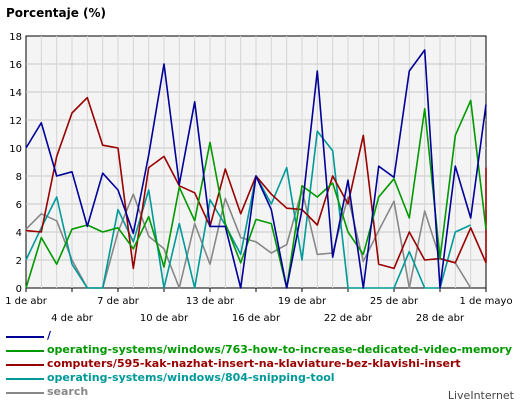 This screenshot has height=405, width=520. I want to click on x-tick-label: 25 de abr, so click(394, 301).